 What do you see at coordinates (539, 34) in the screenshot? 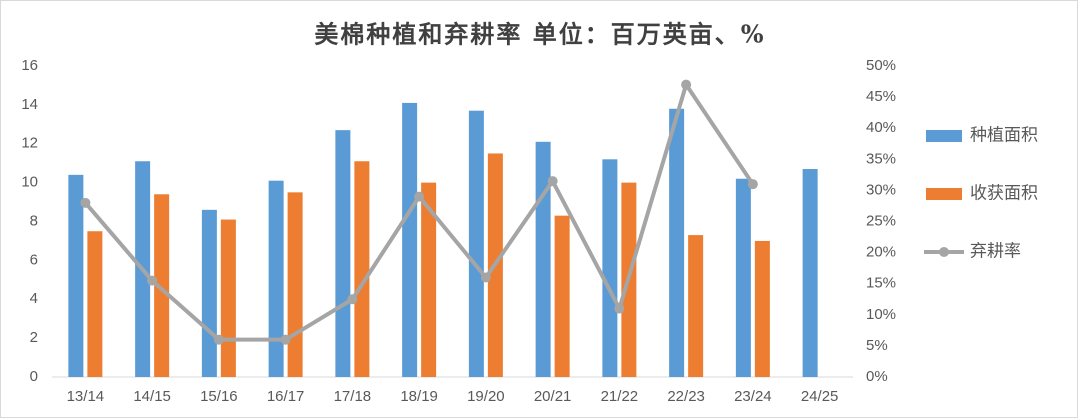
I see `chart-title: 美棉种植和弃耕率 单位：百万英亩、%` at bounding box center [539, 34].